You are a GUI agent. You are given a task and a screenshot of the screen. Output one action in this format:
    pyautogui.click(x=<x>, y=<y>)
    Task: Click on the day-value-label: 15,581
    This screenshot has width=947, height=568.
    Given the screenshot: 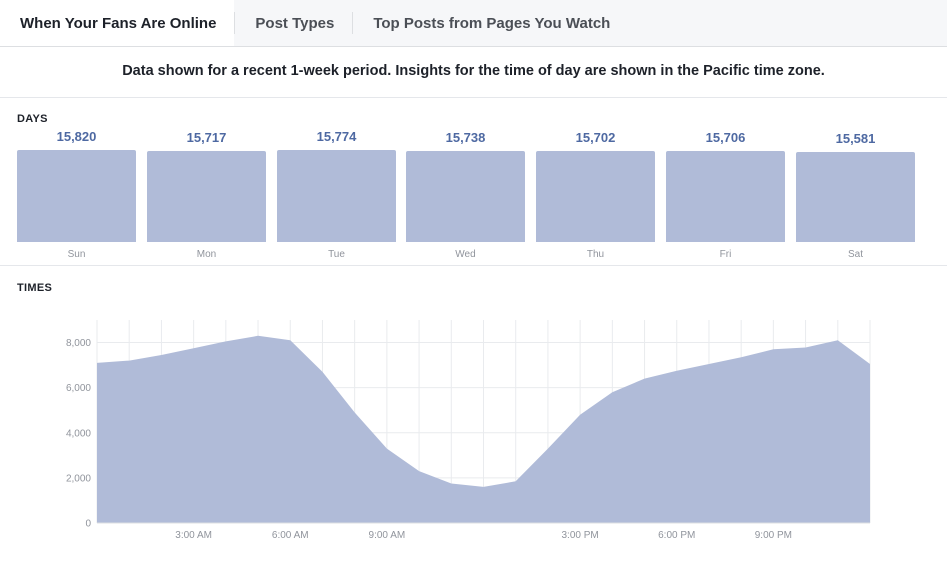 What is the action you would take?
    pyautogui.click(x=855, y=139)
    